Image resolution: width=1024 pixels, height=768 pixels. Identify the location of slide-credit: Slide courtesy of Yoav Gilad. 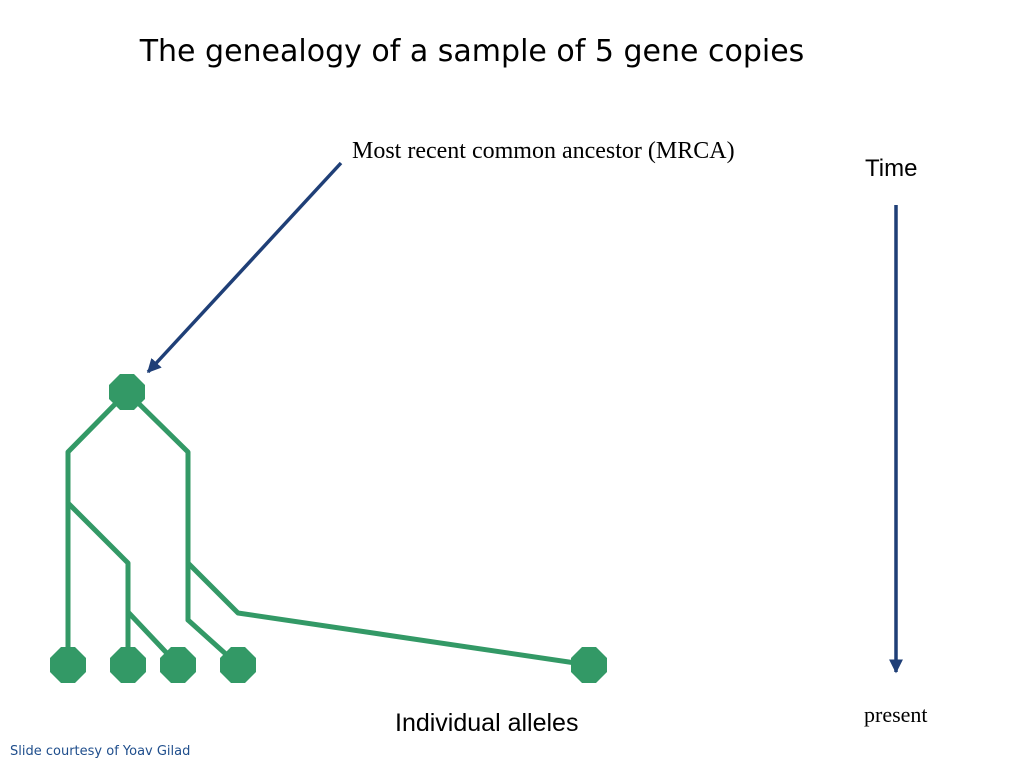
(100, 751).